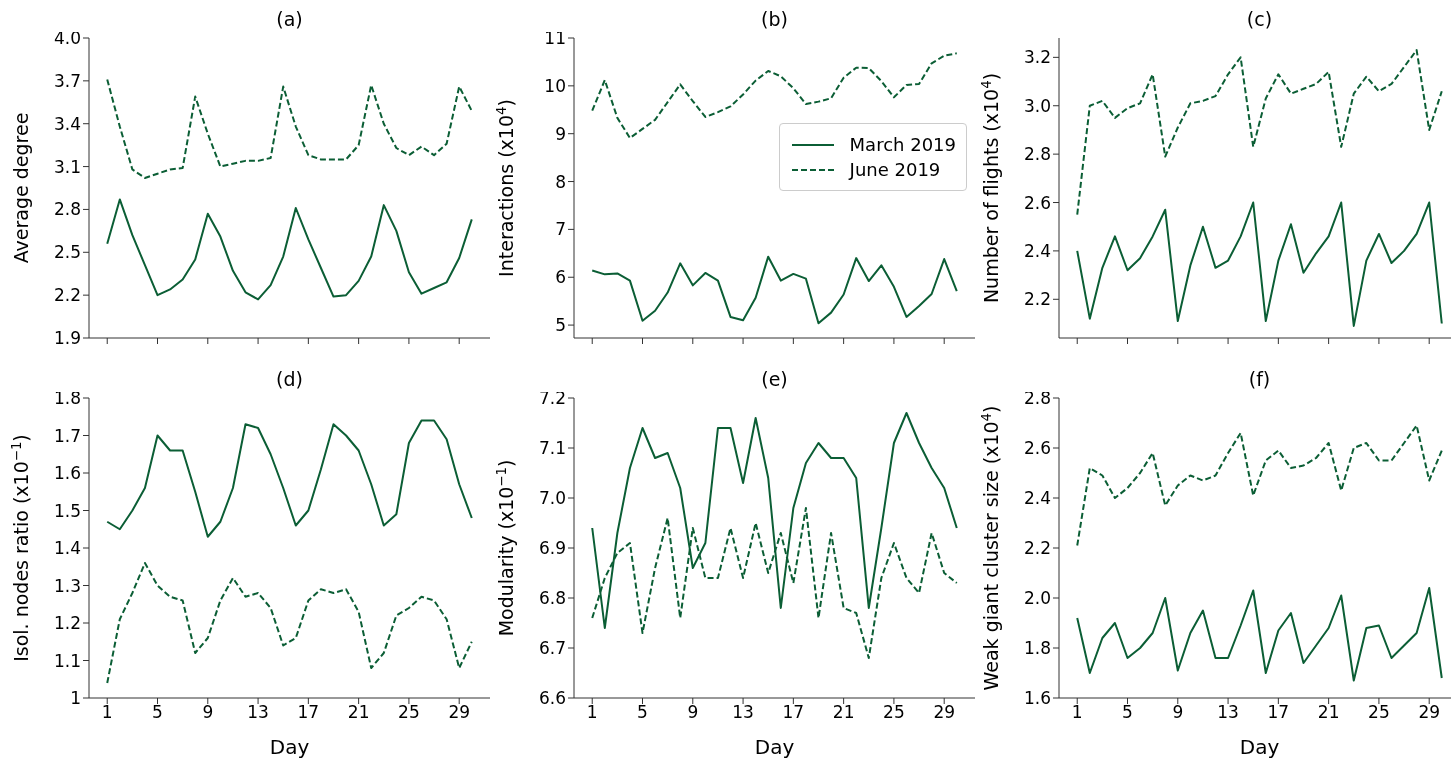 The image size is (1451, 765). What do you see at coordinates (67, 80) in the screenshot?
I see `y-tick-label: 3.7` at bounding box center [67, 80].